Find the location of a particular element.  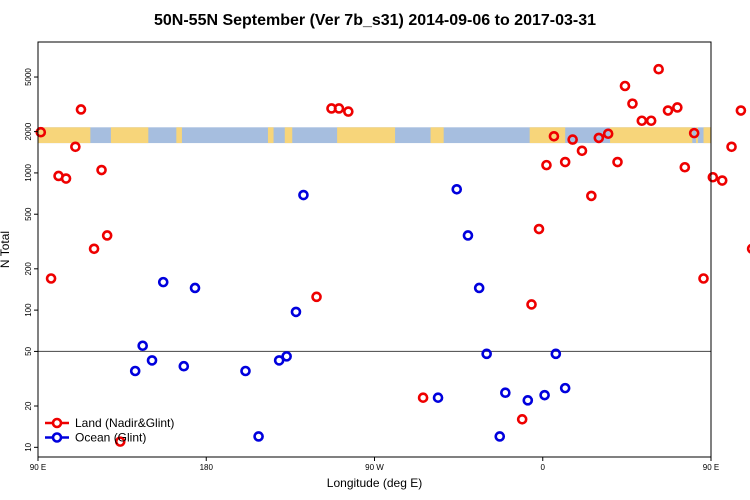

y-tick-label: 100 is located at coordinates (28, 310).